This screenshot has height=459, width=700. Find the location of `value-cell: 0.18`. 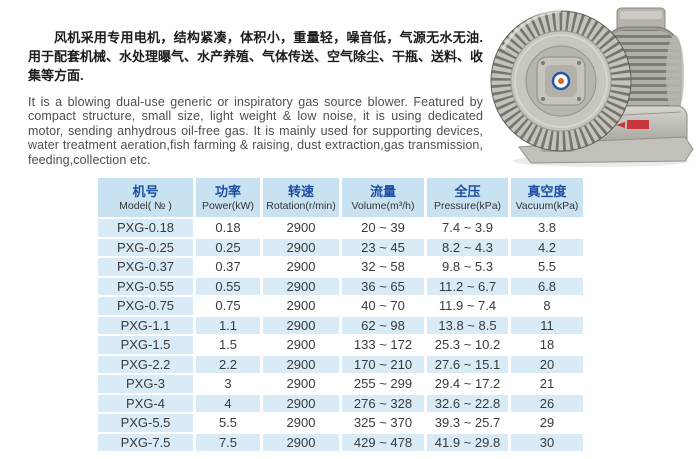

value-cell: 0.18 is located at coordinates (228, 228).